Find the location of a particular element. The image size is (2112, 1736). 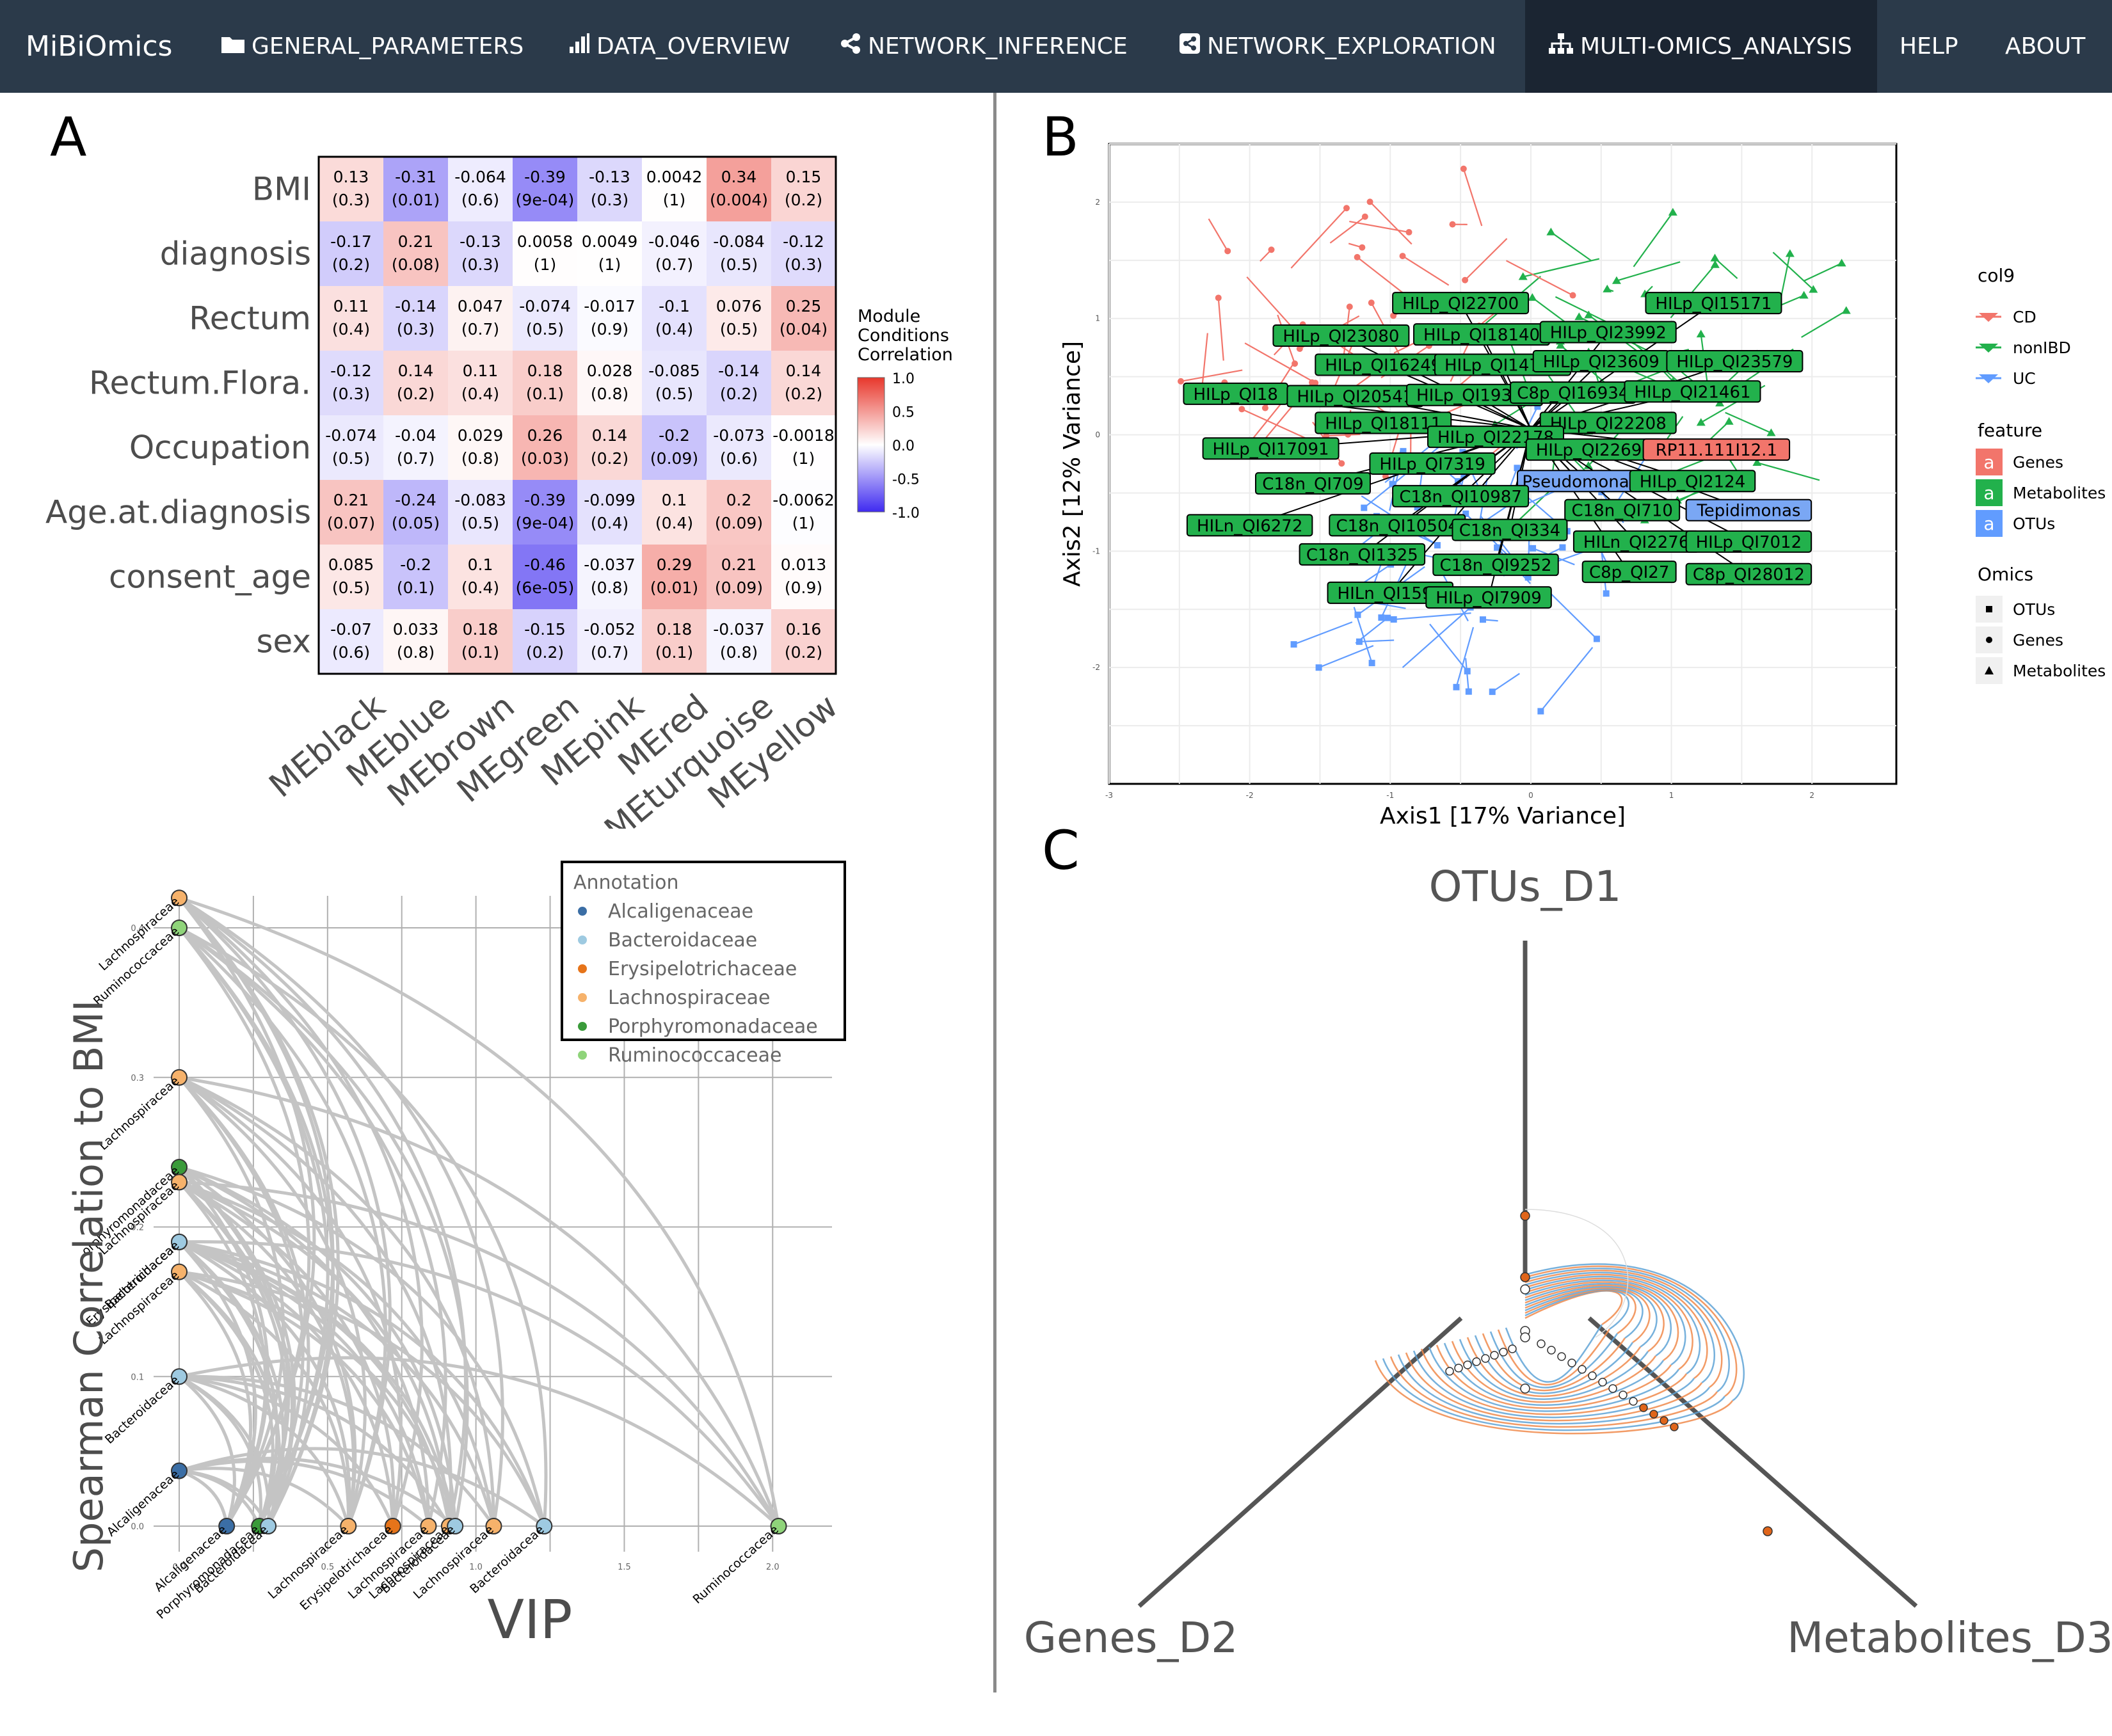

vip-ytick: 0.4 is located at coordinates (137, 929).